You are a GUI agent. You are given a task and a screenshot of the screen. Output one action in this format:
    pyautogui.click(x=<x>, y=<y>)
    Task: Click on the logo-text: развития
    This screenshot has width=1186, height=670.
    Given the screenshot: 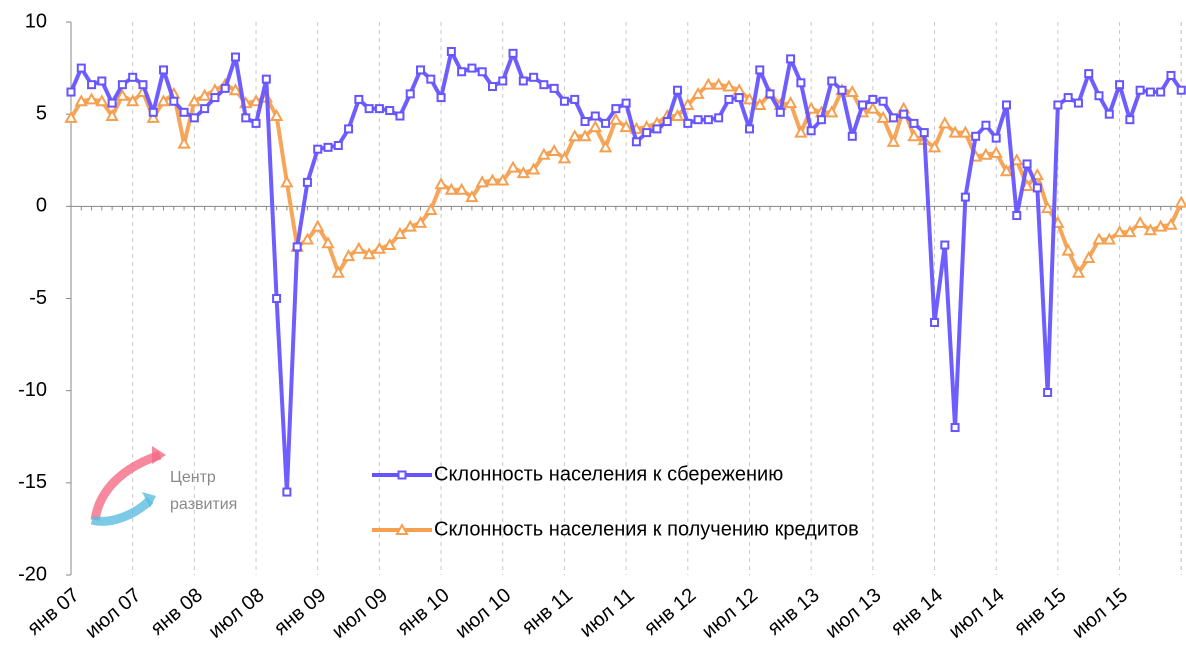 What is the action you would take?
    pyautogui.click(x=203, y=504)
    